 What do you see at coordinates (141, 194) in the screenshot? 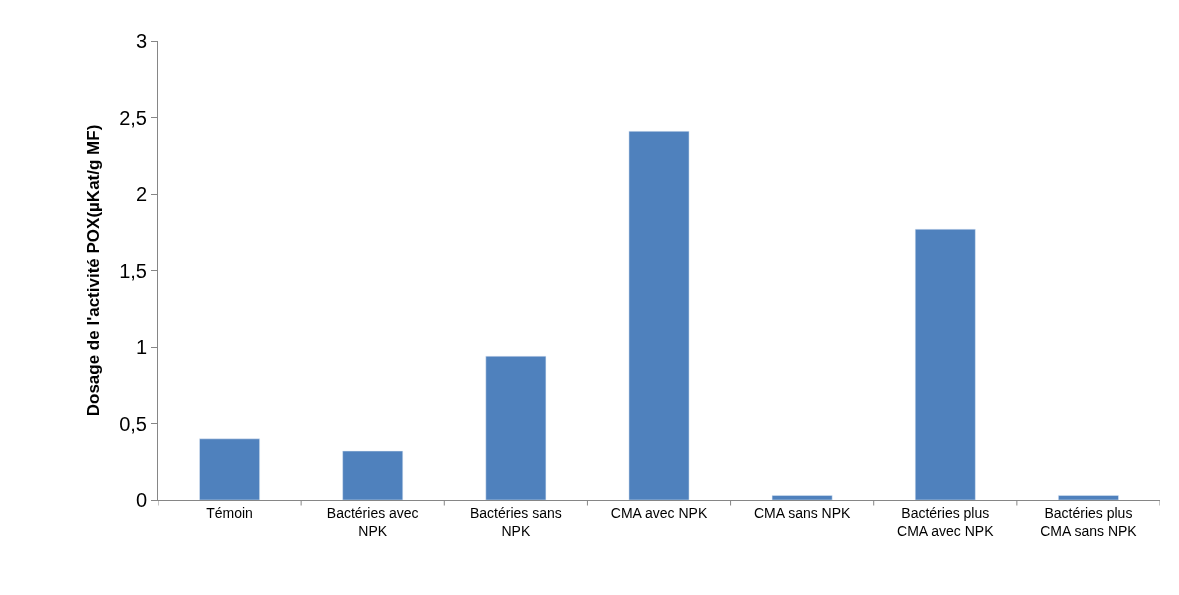
I see `y-tick-label: 2` at bounding box center [141, 194].